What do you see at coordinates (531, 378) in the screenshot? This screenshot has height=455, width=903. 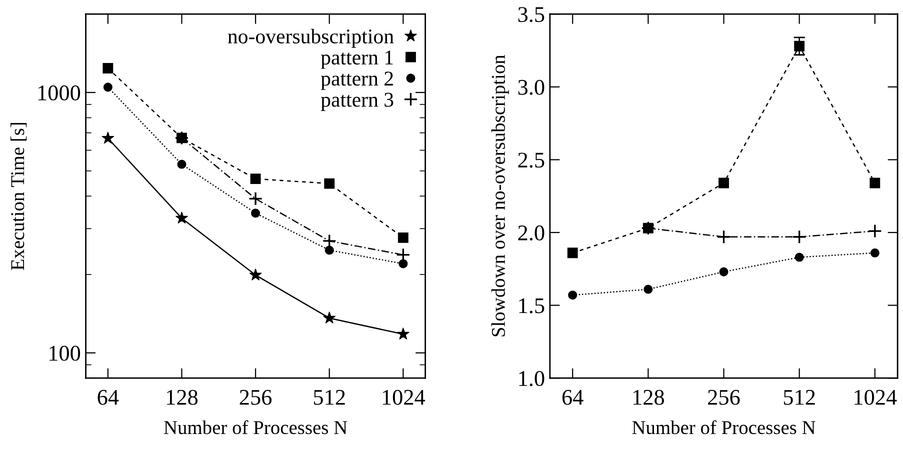 I see `y-tick-label: 1.0` at bounding box center [531, 378].